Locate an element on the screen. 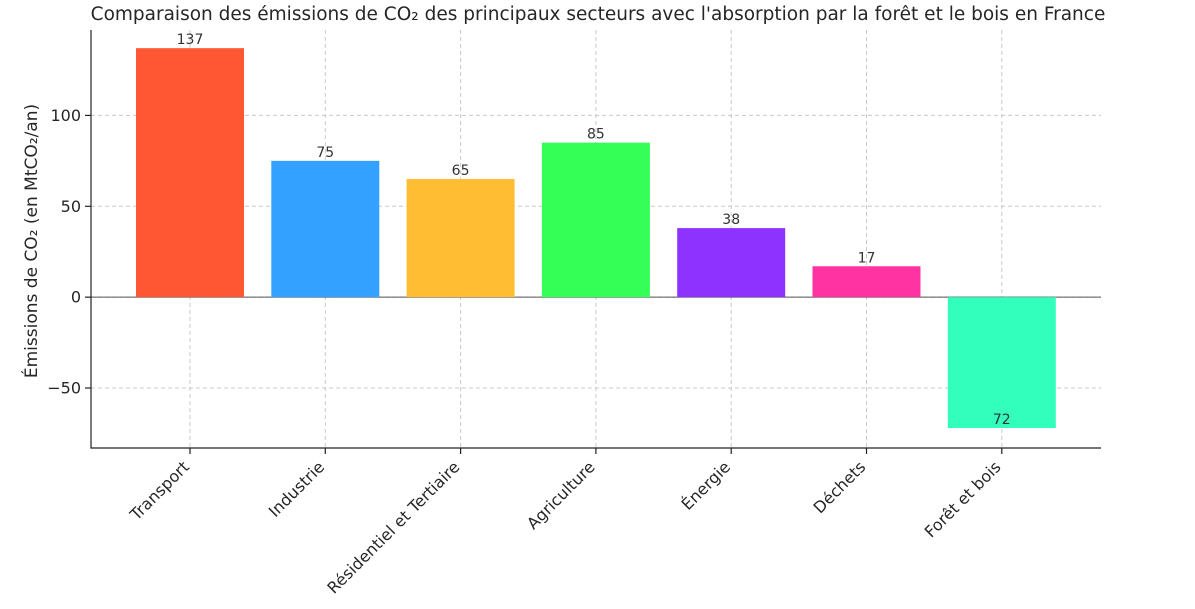 The image size is (1195, 609). y-tick-label: 0 is located at coordinates (76, 297).